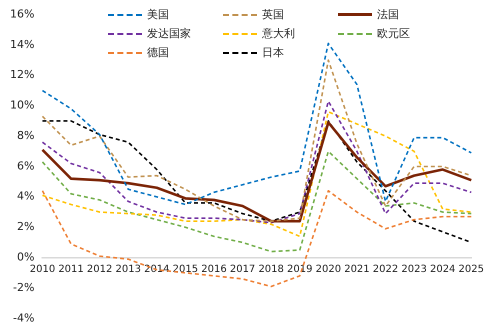 This screenshot has height=333, width=490. I want to click on y-tick-label: 12%, so click(22, 75).